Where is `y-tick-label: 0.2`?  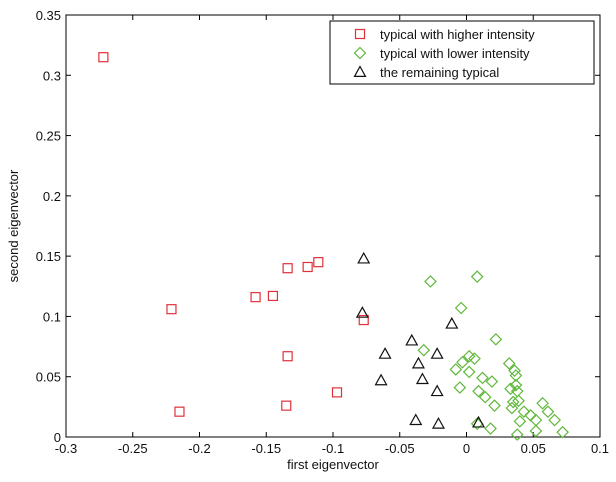
y-tick-label: 0.2 is located at coordinates (52, 196).